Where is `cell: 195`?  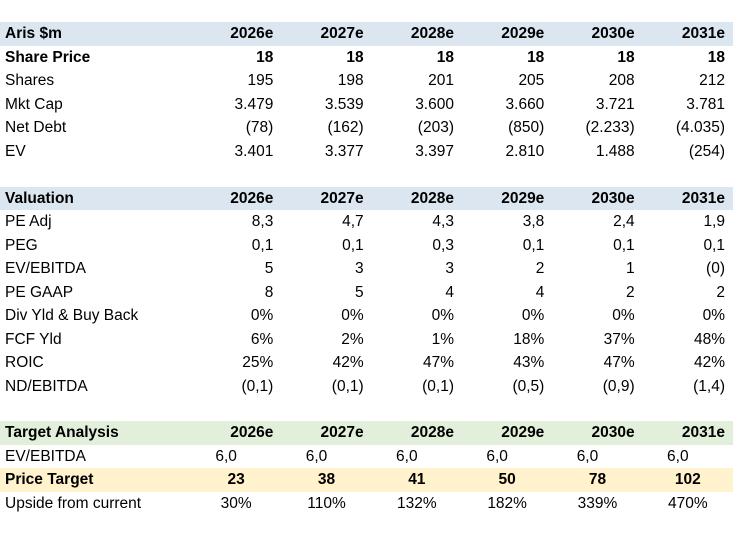 cell: 195 is located at coordinates (260, 80).